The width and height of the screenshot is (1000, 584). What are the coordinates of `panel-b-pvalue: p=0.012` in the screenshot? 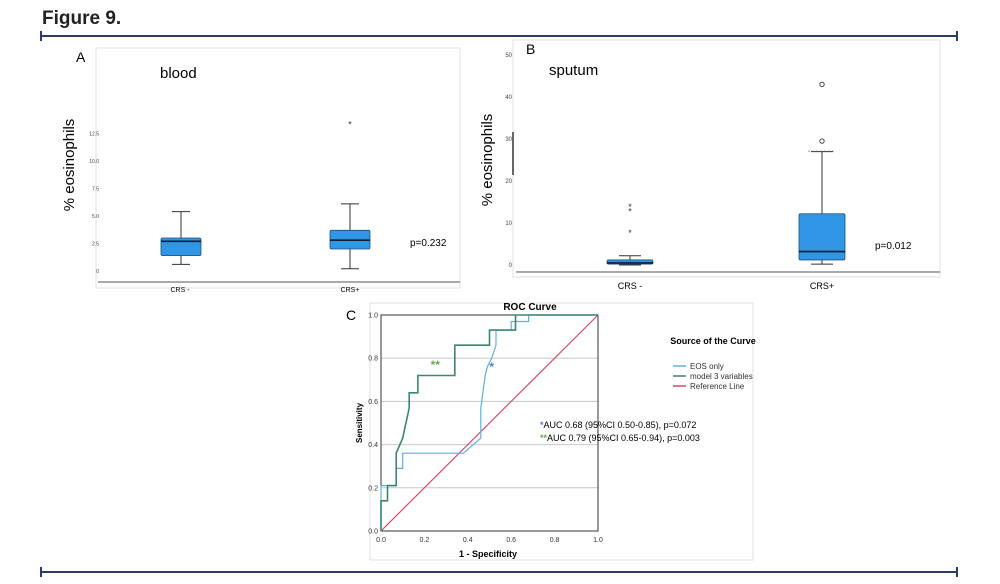 It's located at (893, 246).